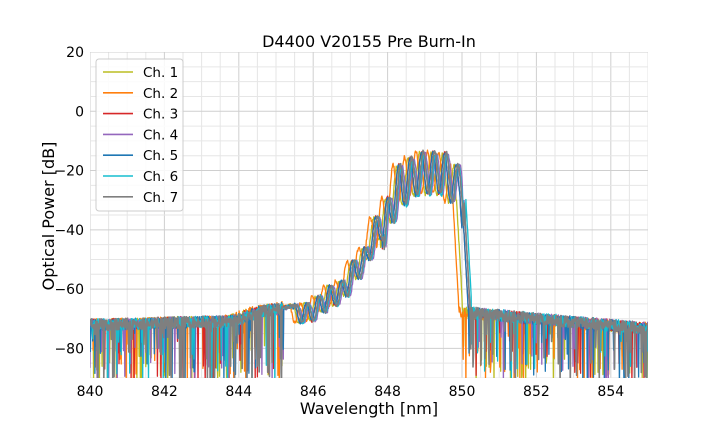 This screenshot has height=432, width=720. I want to click on y-tick-label: −60, so click(69, 290).